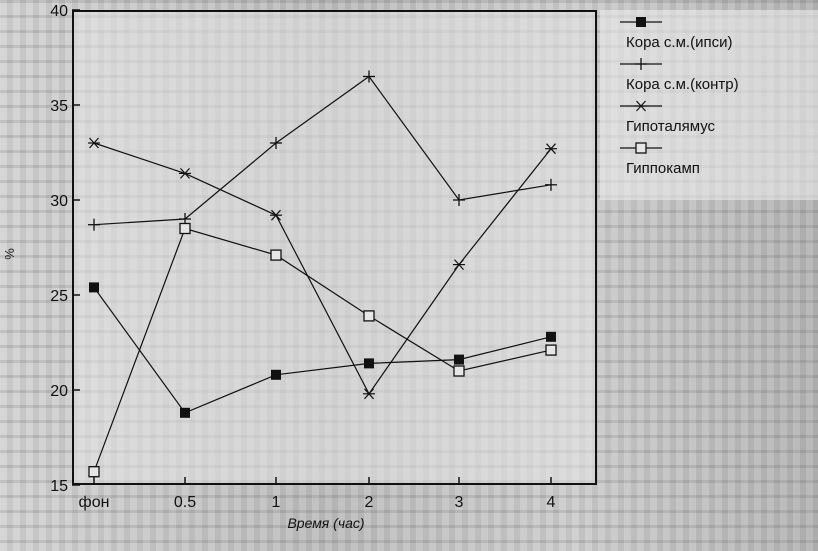  What do you see at coordinates (317, 494) in the screenshot?
I see `x-axis-ticks: фон 0.5 1 2 3 4` at bounding box center [317, 494].